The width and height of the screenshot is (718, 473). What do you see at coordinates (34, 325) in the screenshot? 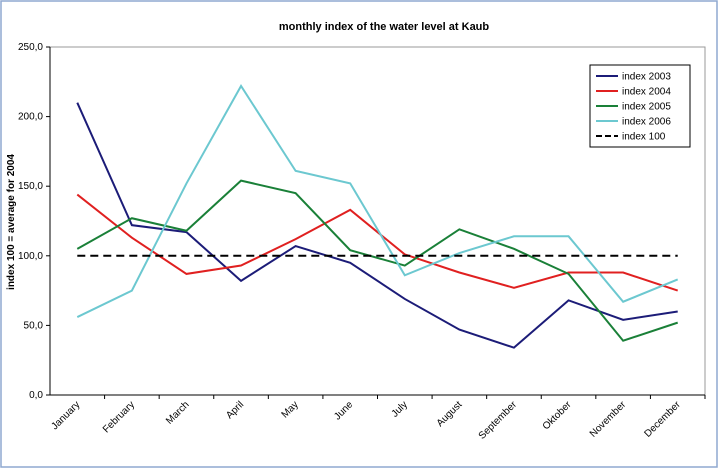
I see `y-tick-label: 50,0` at bounding box center [34, 325].